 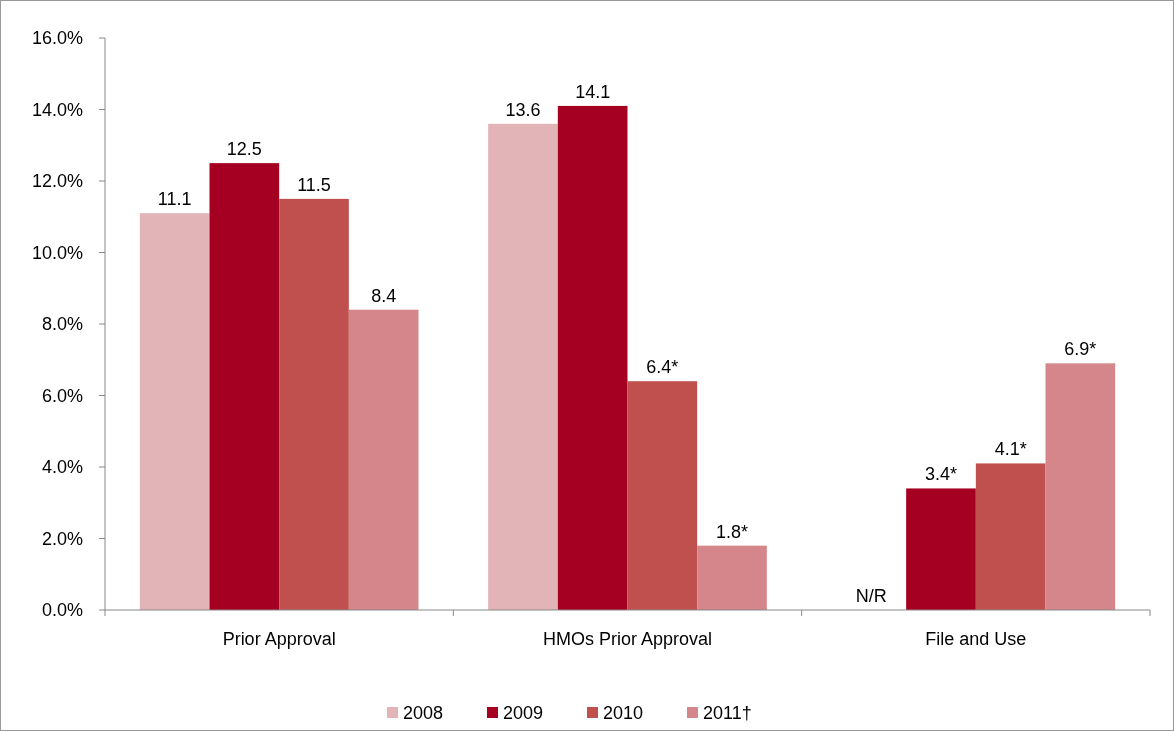 I want to click on data-label: 6.4*, so click(x=662, y=367).